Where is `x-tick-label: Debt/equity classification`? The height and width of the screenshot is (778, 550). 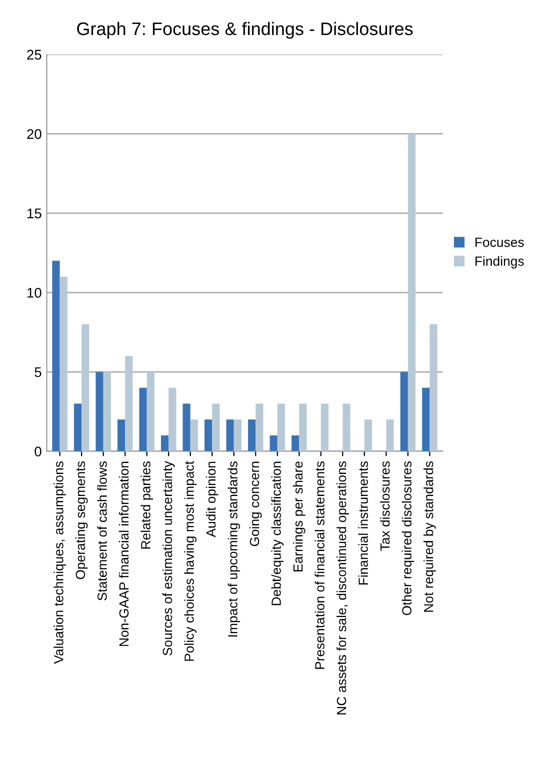
x-tick-label: Debt/equity classification is located at coordinates (277, 534).